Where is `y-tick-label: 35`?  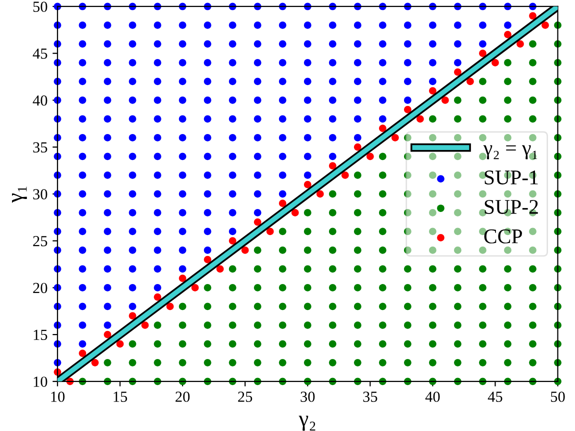 y-tick-label: 35 is located at coordinates (40, 147).